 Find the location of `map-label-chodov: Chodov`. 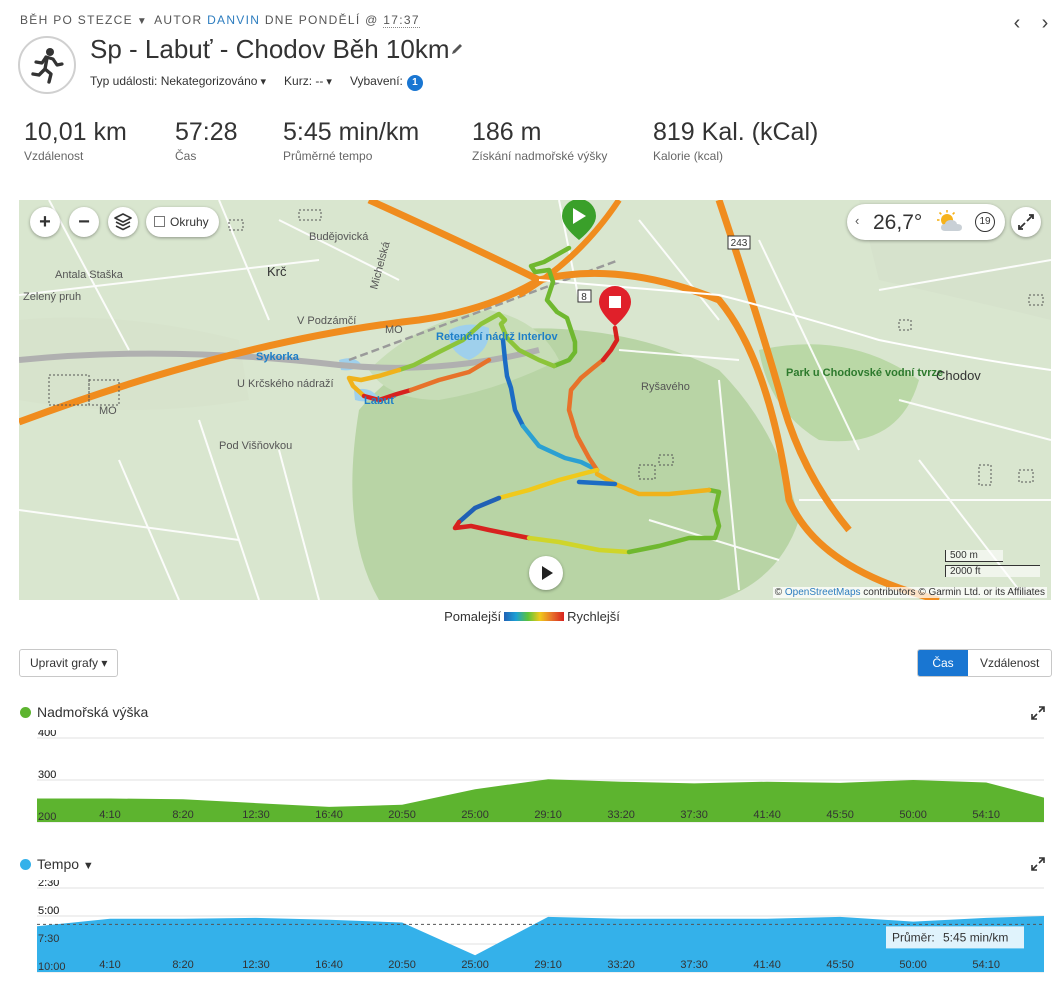

map-label-chodov: Chodov is located at coordinates (958, 375).